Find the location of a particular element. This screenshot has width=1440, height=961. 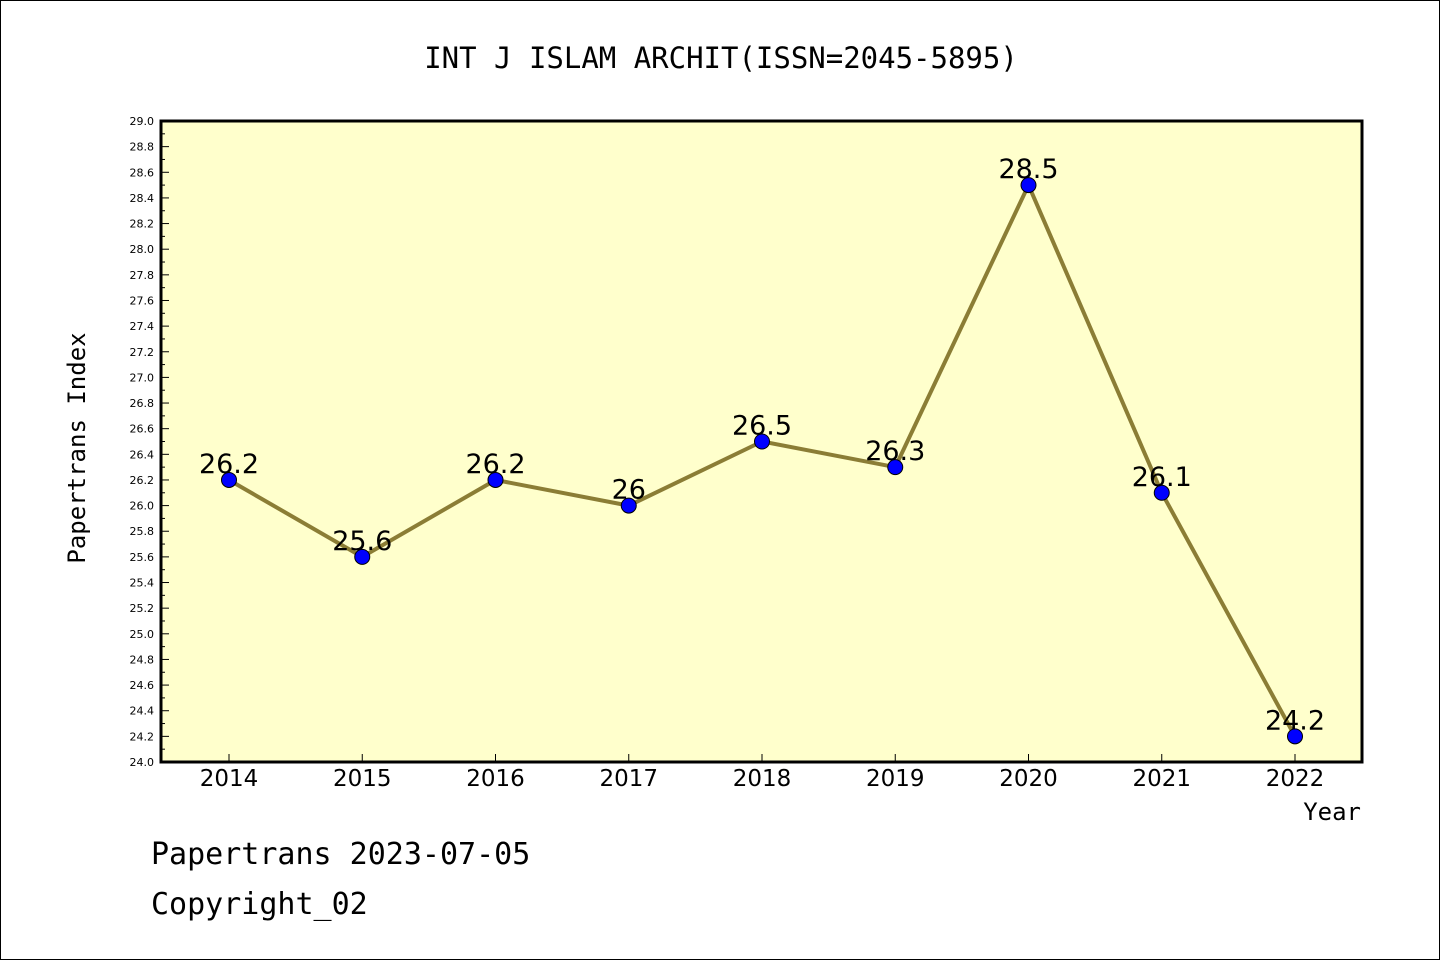

y-tick-label: 28.2 is located at coordinates (142, 224).